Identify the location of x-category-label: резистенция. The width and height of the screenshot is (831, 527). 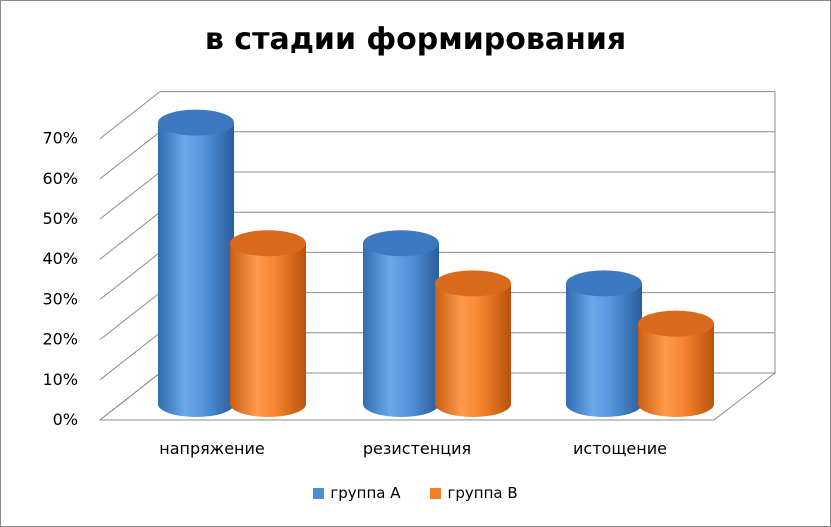
(417, 448).